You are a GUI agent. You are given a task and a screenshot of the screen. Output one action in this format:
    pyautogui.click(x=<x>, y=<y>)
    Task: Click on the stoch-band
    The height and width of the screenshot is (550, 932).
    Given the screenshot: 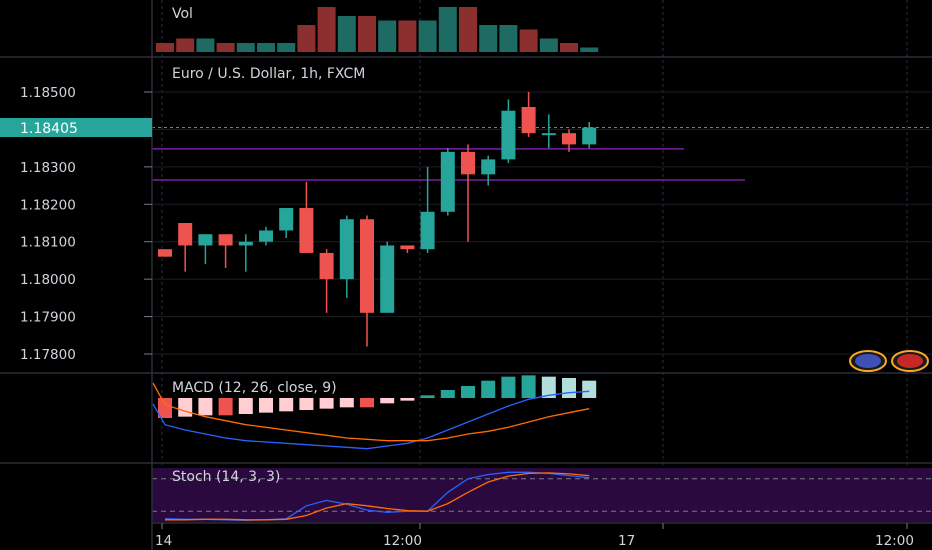 What is the action you would take?
    pyautogui.click(x=542, y=495)
    